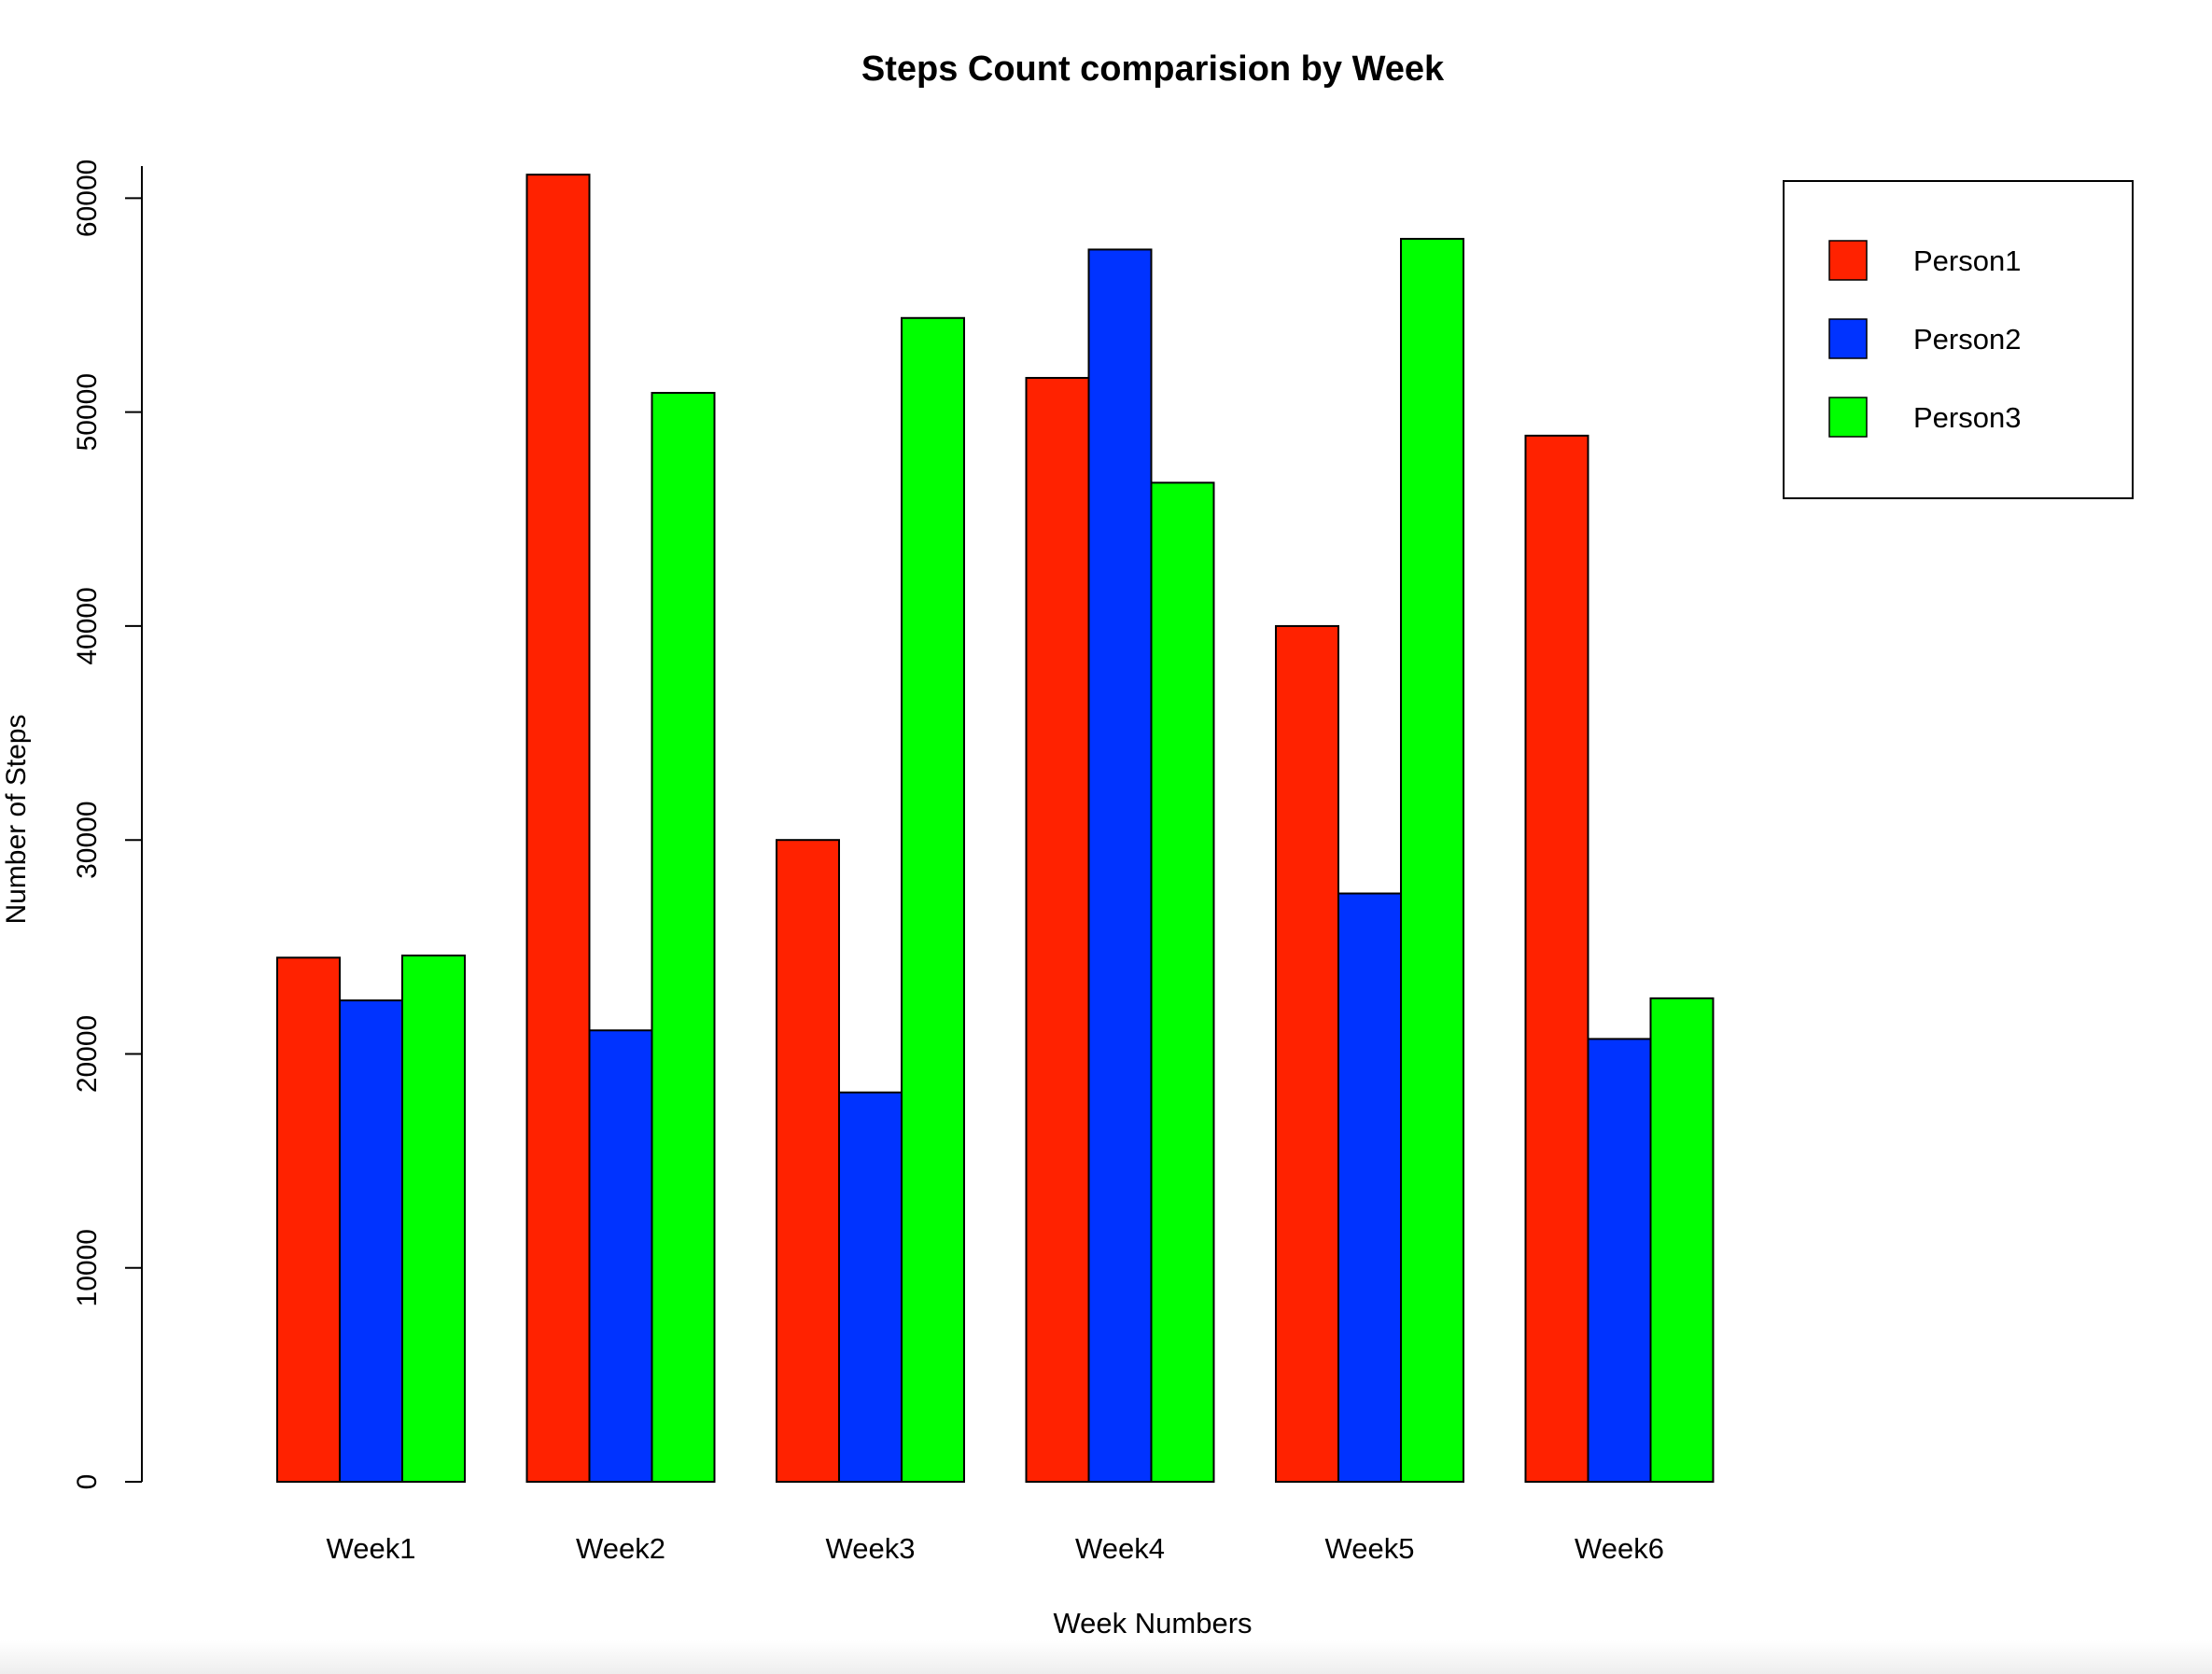 The image size is (2212, 1674). What do you see at coordinates (1619, 1261) in the screenshot?
I see `bar-person2-week6` at bounding box center [1619, 1261].